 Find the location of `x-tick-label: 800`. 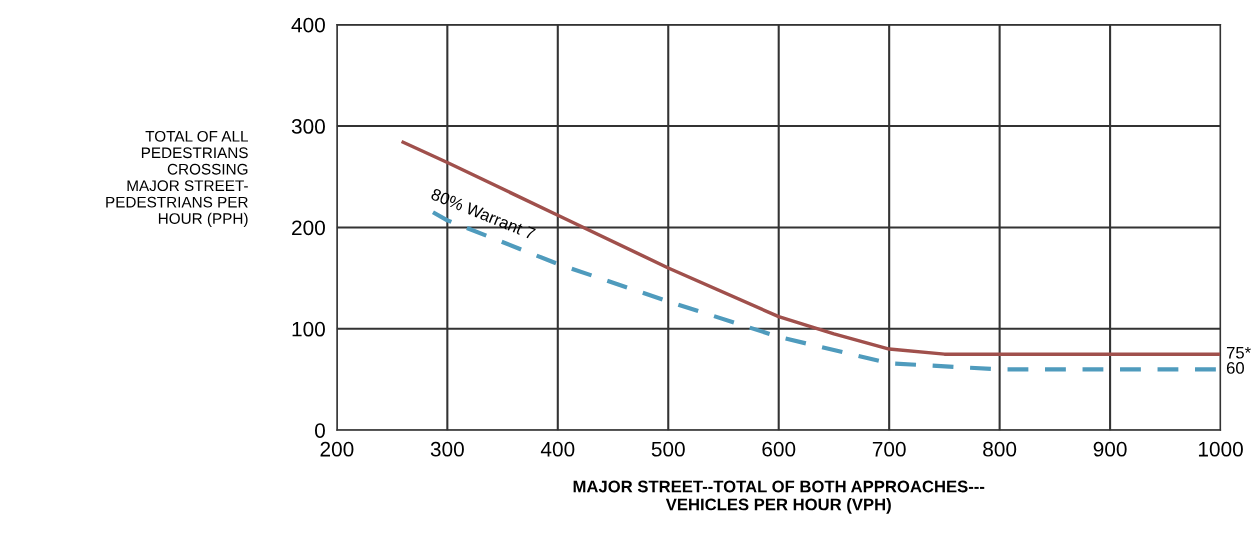

x-tick-label: 800 is located at coordinates (1000, 449).